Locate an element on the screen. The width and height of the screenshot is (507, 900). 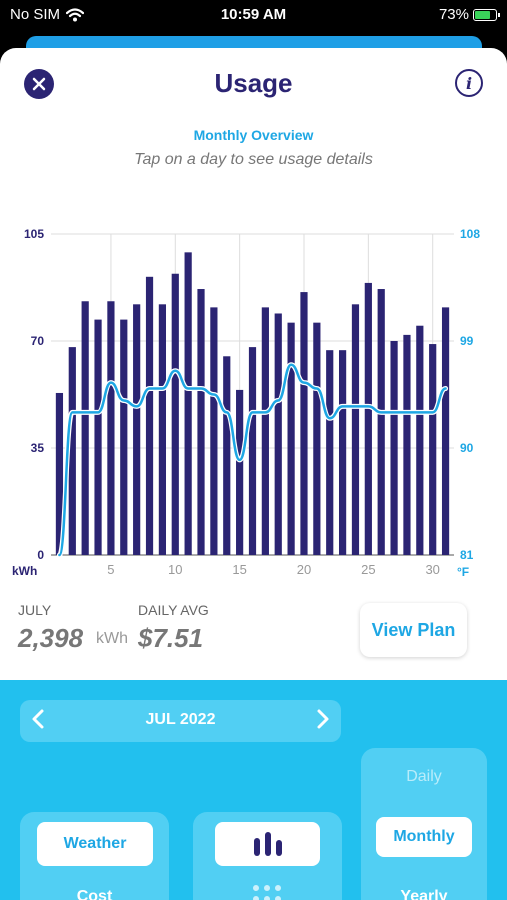
clock: 10:59 AM is located at coordinates (253, 14).